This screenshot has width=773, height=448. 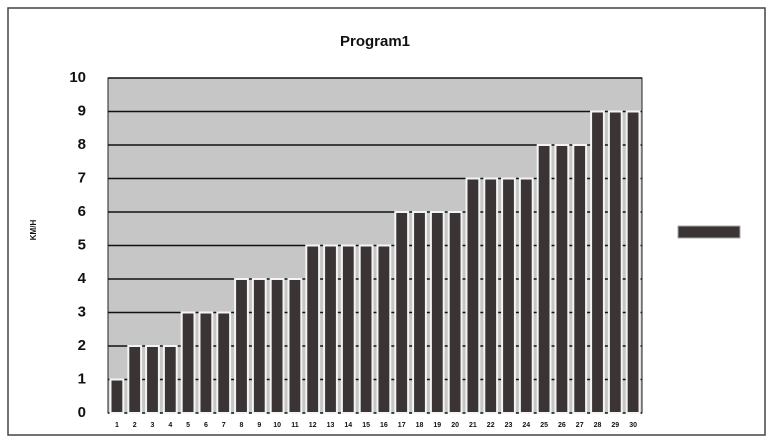 I want to click on x-tick-label: 3, so click(x=153, y=425).